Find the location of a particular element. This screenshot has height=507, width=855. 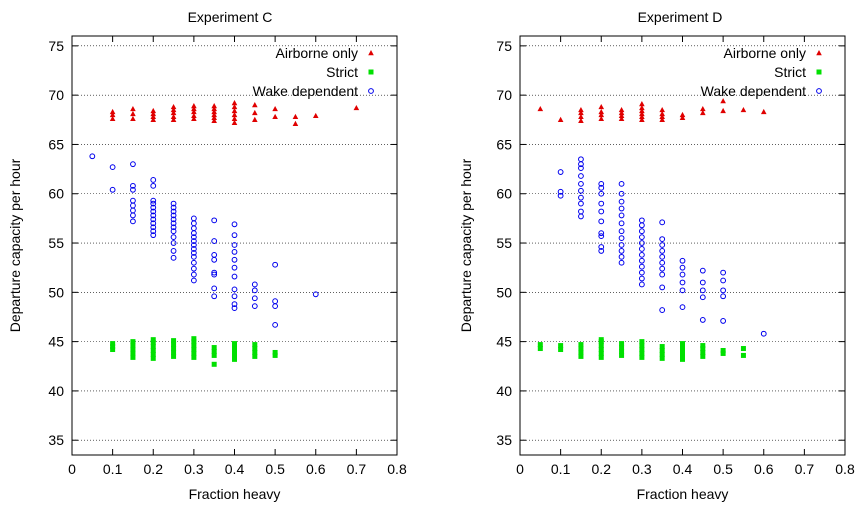

chart-title: Experiment C is located at coordinates (230, 17).